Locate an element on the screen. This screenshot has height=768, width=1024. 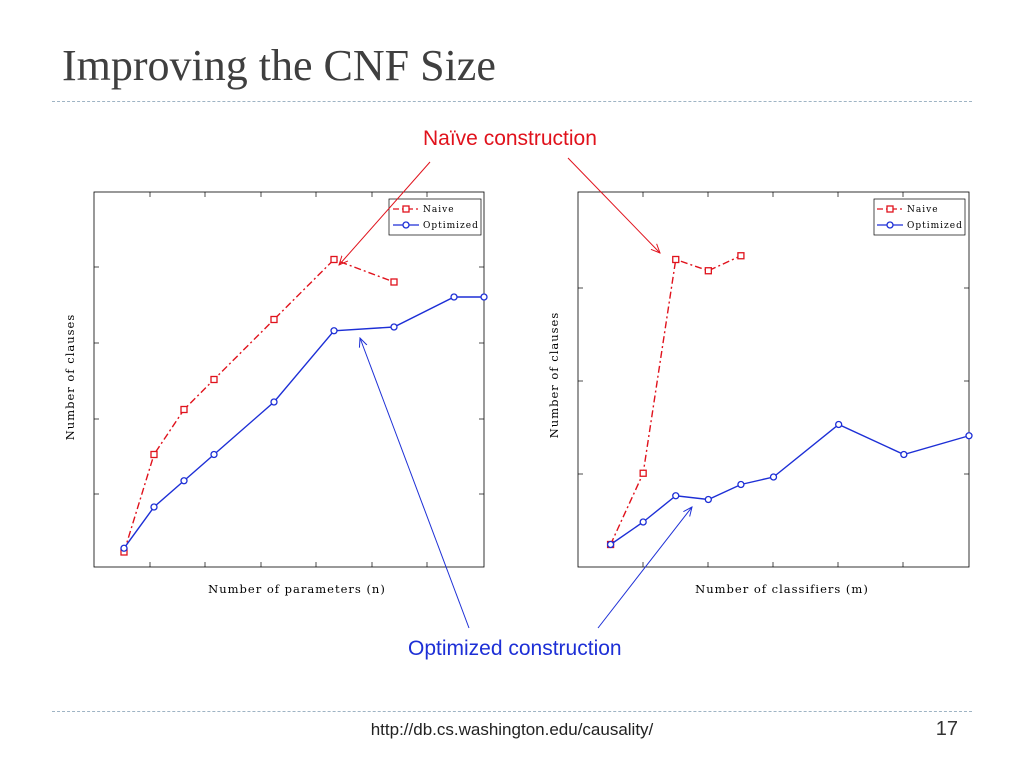
footer-url: http://db.cs.washington.edu/causality/ is located at coordinates (512, 729).